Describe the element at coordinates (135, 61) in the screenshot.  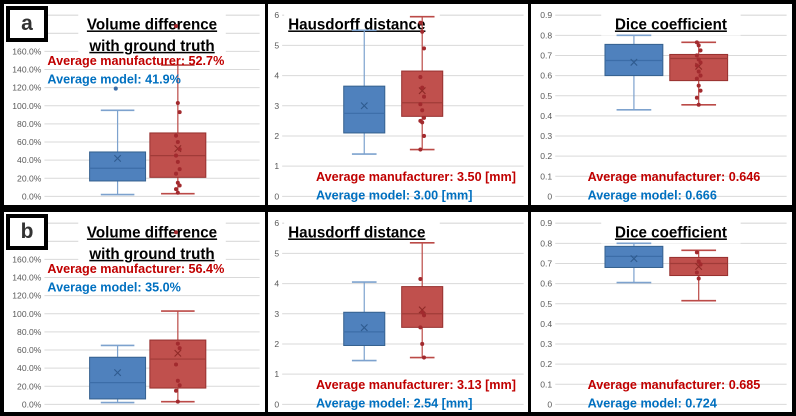
I see `svg-text: Average manufacturer: 52.7%` at that location.